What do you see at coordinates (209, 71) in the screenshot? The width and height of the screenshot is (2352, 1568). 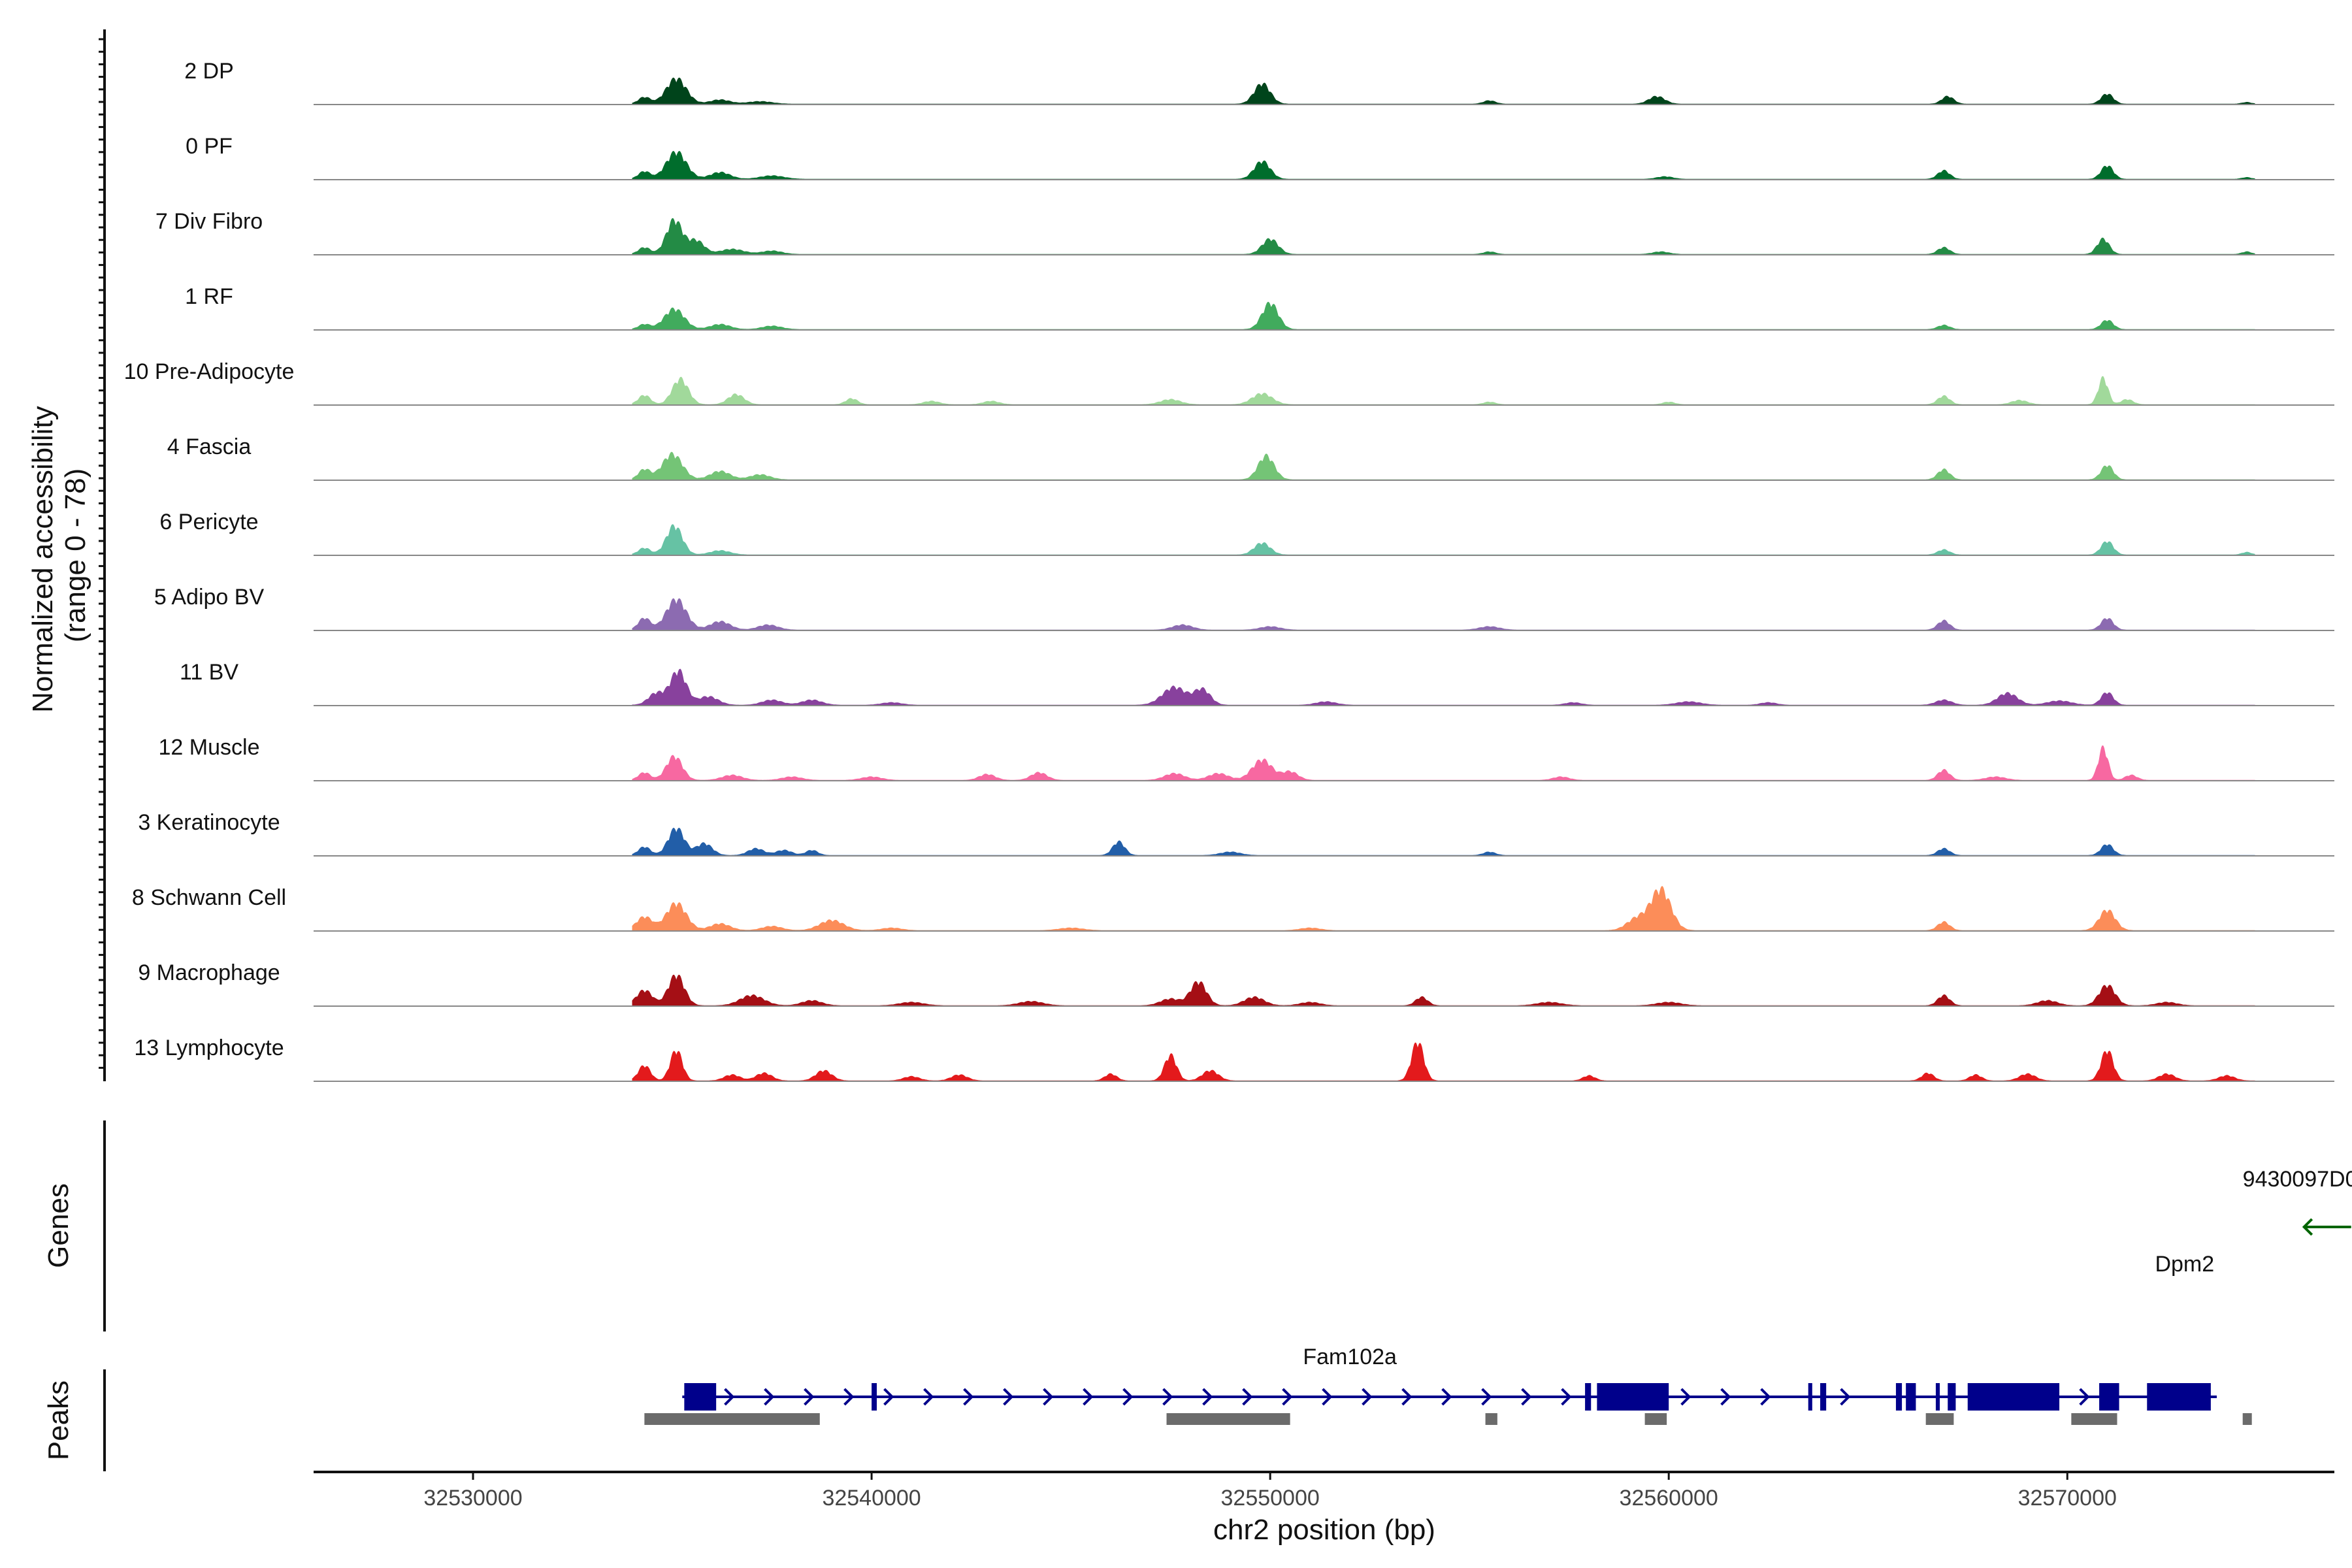 I see `track-label: 2 DP` at bounding box center [209, 71].